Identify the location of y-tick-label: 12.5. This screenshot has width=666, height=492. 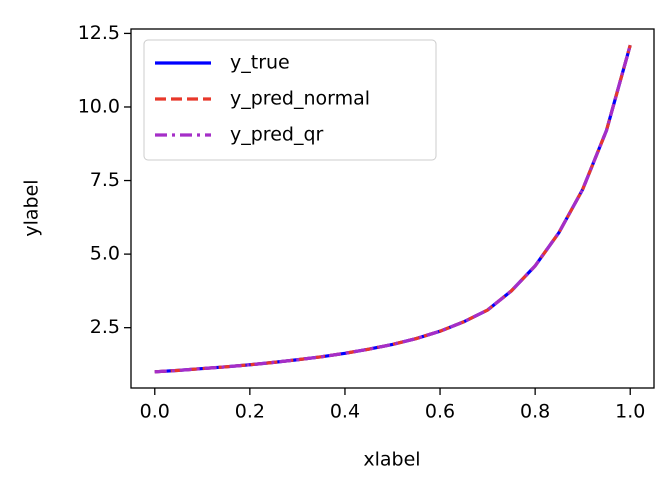
(99, 33).